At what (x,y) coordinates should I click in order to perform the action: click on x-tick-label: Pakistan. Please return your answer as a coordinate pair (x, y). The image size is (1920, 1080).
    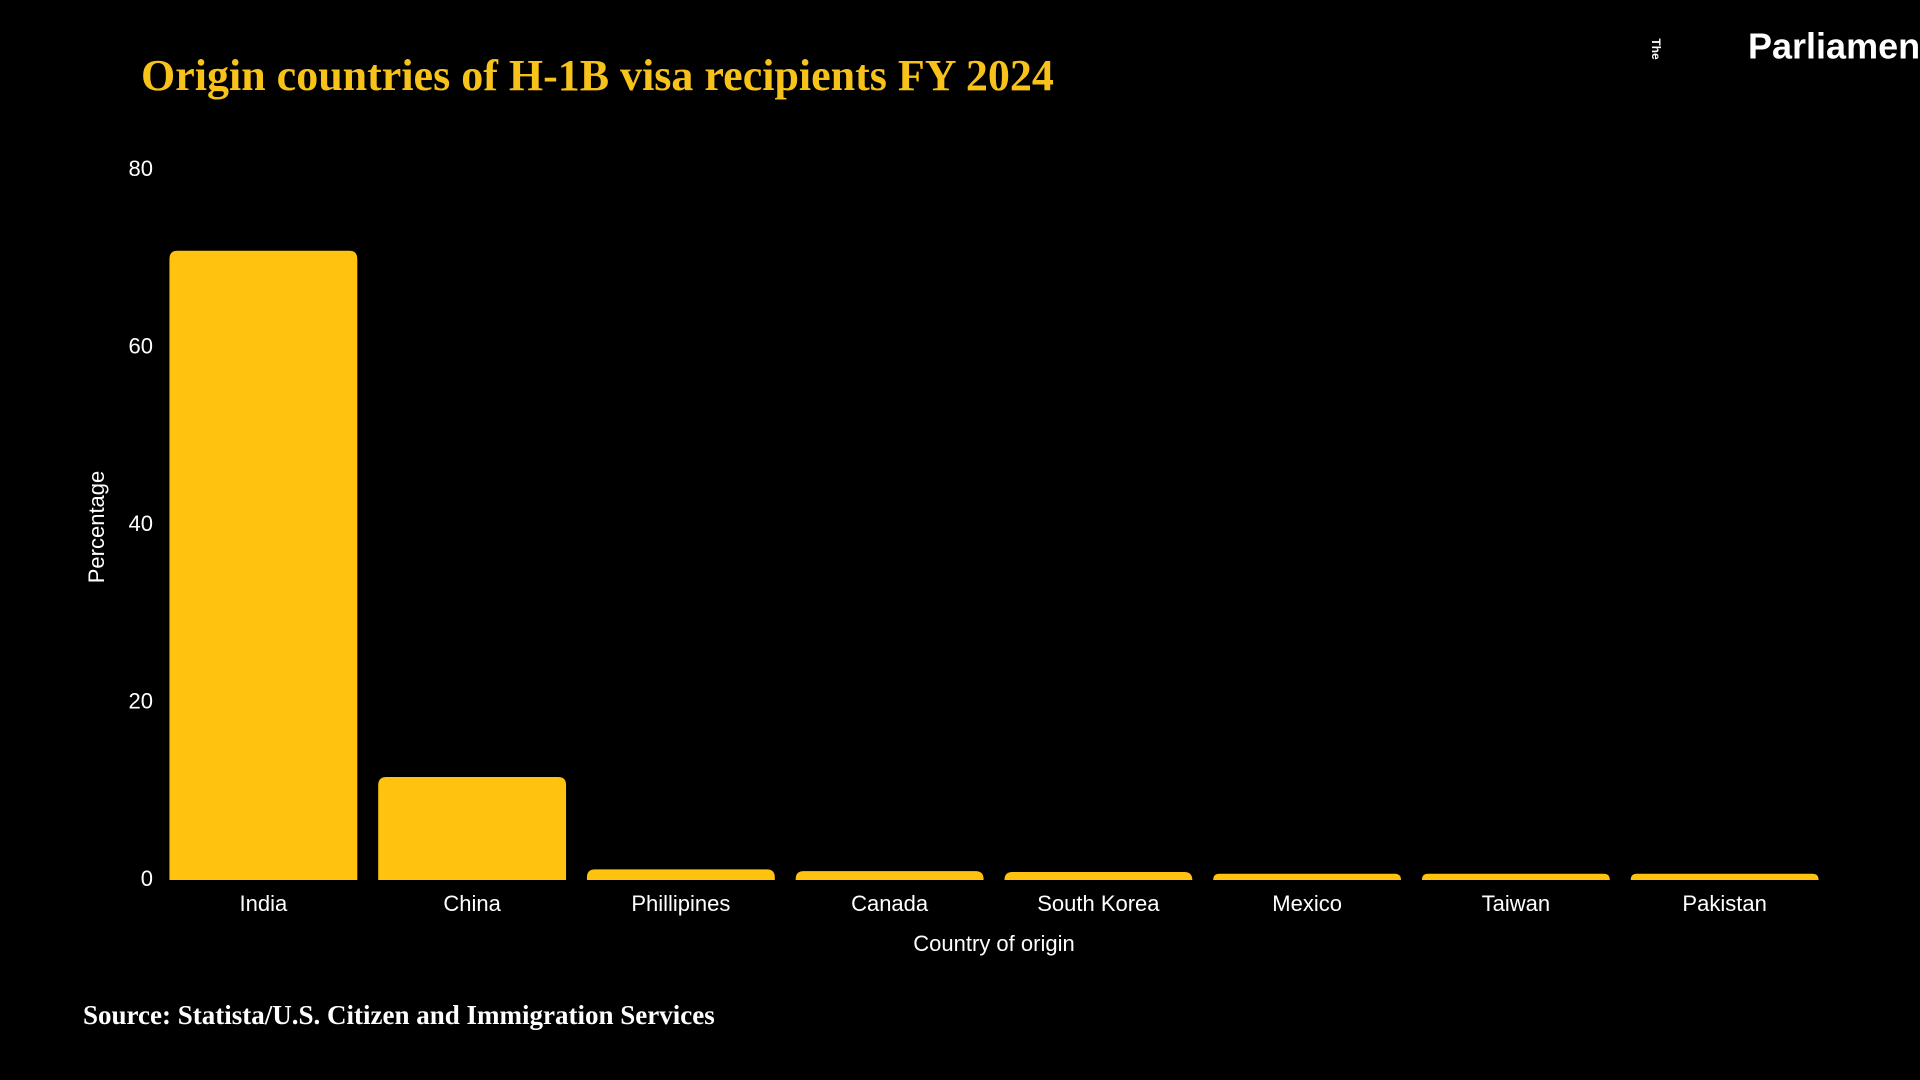
    Looking at the image, I should click on (1724, 903).